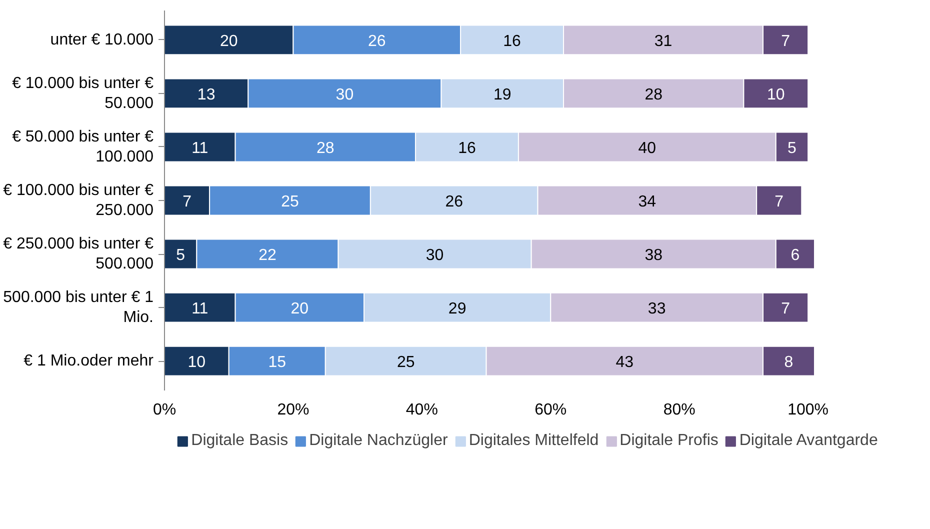 The image size is (930, 529). I want to click on data-label: 6, so click(795, 255).